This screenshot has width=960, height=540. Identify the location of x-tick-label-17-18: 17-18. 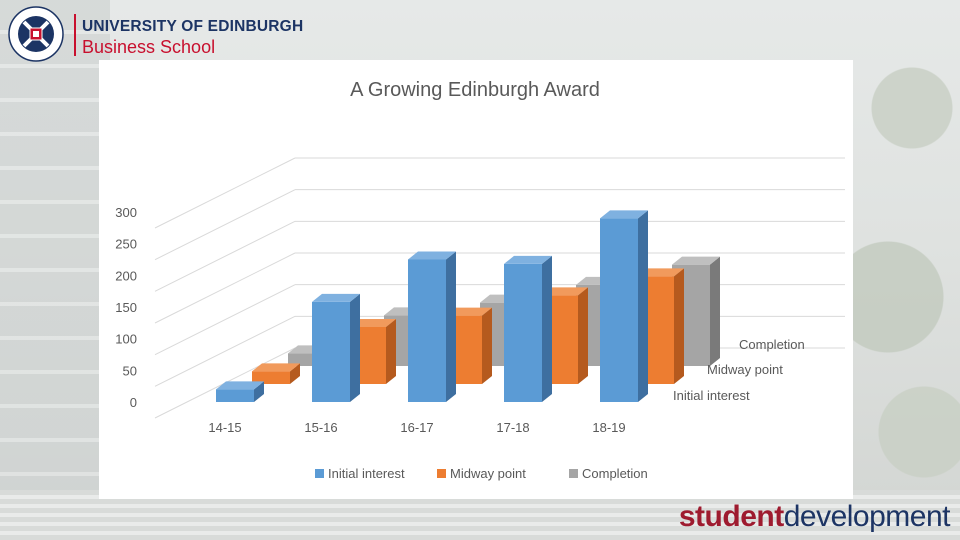
(512, 427).